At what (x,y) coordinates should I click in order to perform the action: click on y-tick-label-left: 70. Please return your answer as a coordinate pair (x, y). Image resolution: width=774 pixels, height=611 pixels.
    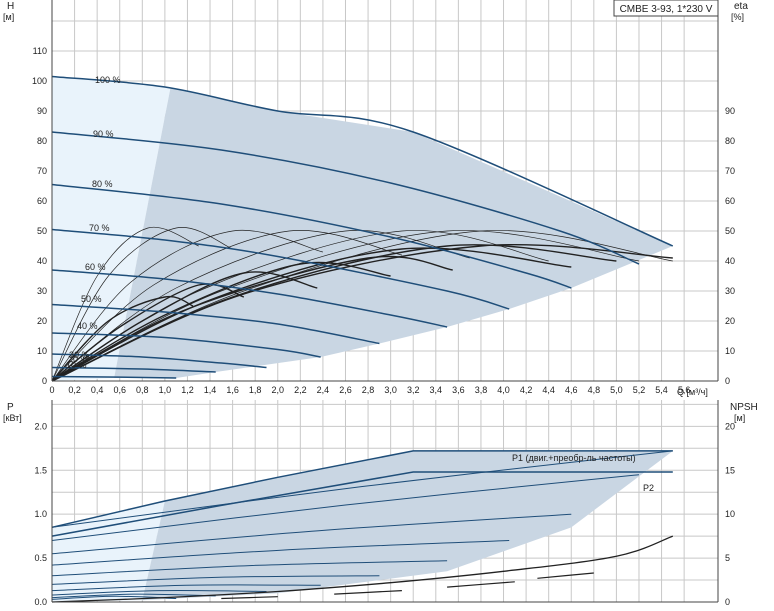
    Looking at the image, I should click on (42, 171).